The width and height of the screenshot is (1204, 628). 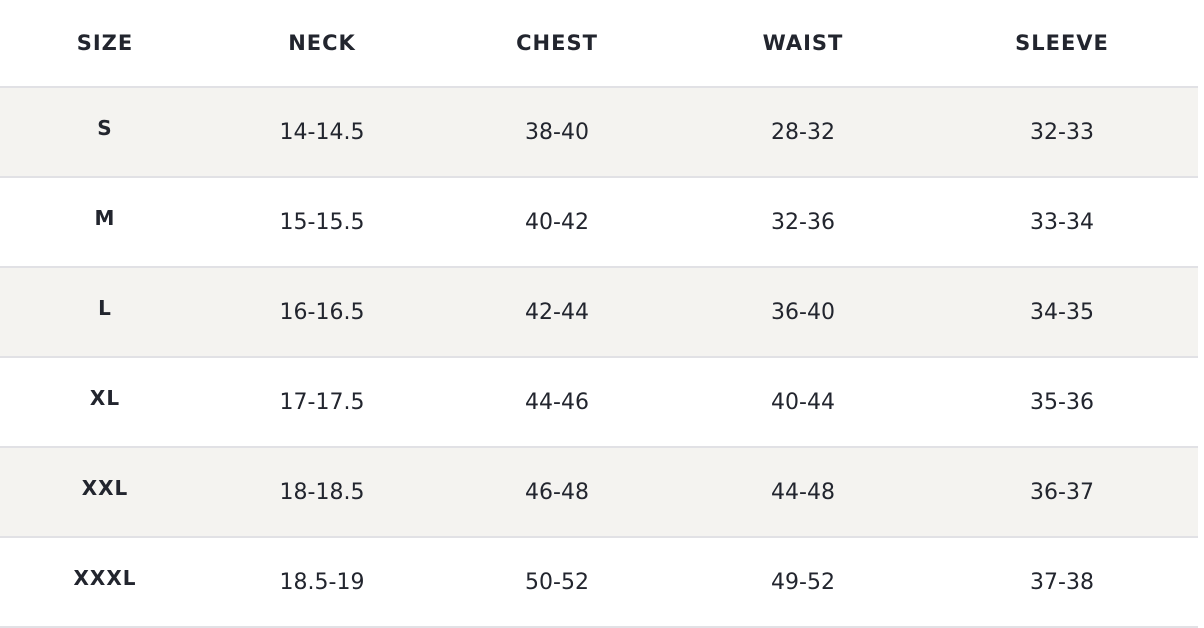 What do you see at coordinates (105, 312) in the screenshot?
I see `cell-size: L` at bounding box center [105, 312].